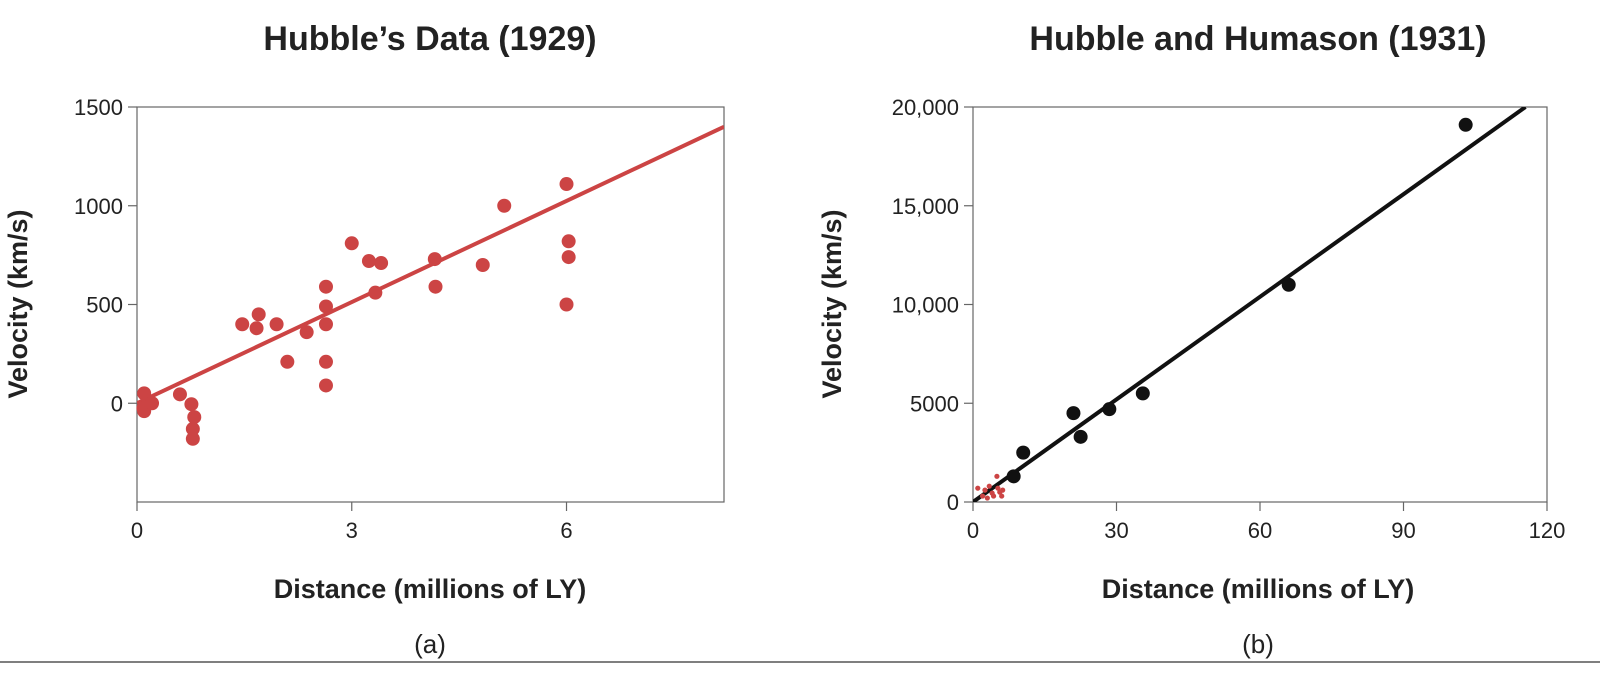 This screenshot has height=694, width=1600. I want to click on panel-a-fit-line-group, so click(430, 265).